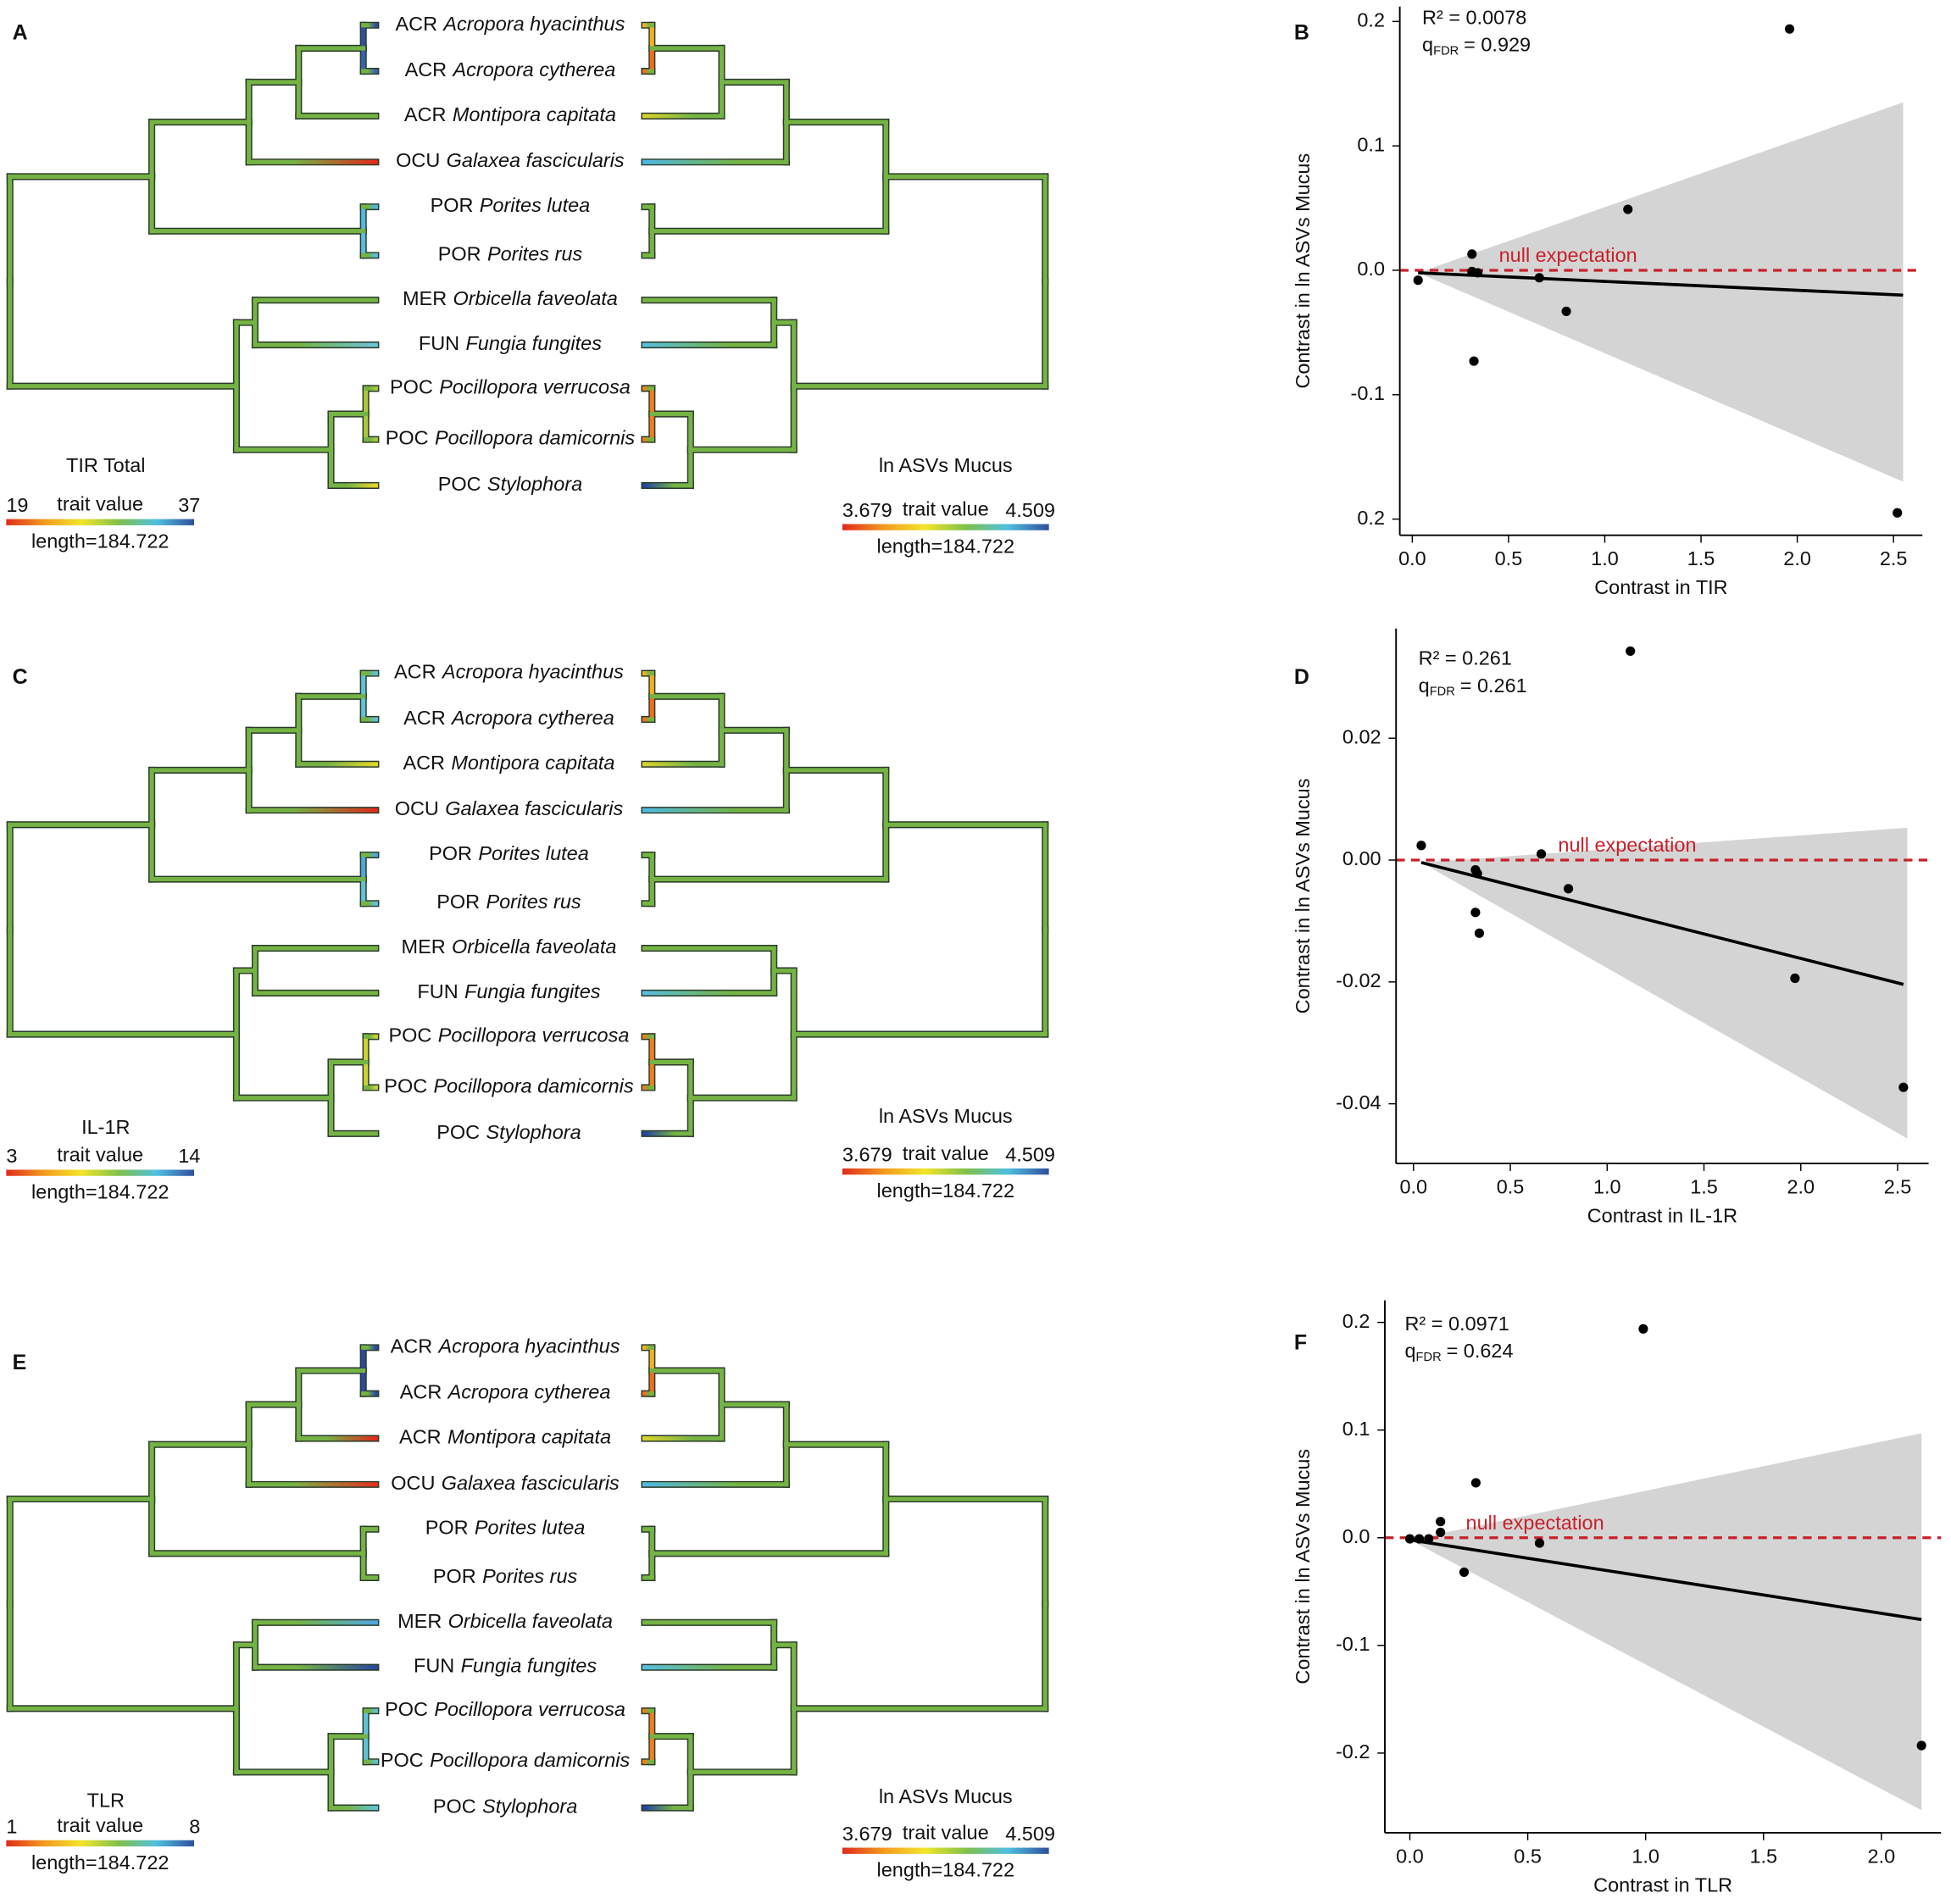 The width and height of the screenshot is (1951, 1904). Describe the element at coordinates (20, 677) in the screenshot. I see `panel-letter: C` at that location.